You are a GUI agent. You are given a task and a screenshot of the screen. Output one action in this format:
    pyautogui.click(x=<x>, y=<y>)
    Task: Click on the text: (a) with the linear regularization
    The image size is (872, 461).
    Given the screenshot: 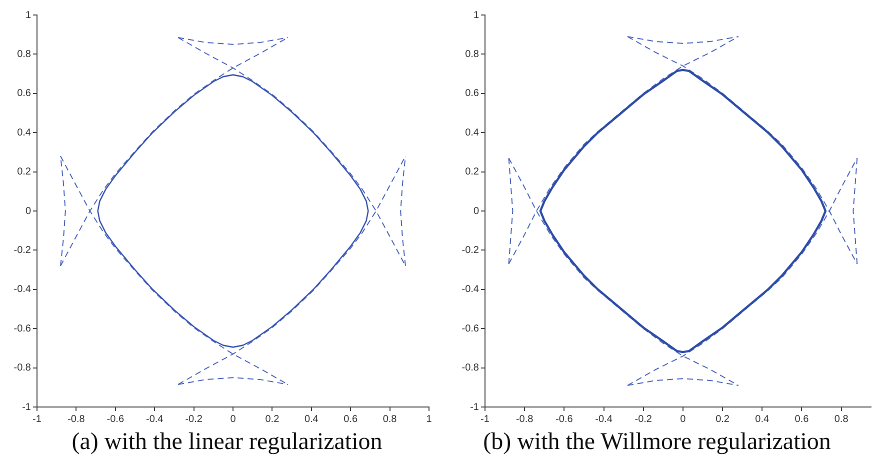 What is the action you would take?
    pyautogui.click(x=227, y=442)
    